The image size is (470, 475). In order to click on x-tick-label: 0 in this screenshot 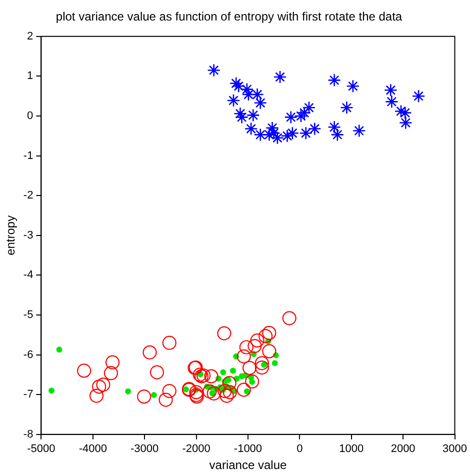, I will do `click(299, 449)`.